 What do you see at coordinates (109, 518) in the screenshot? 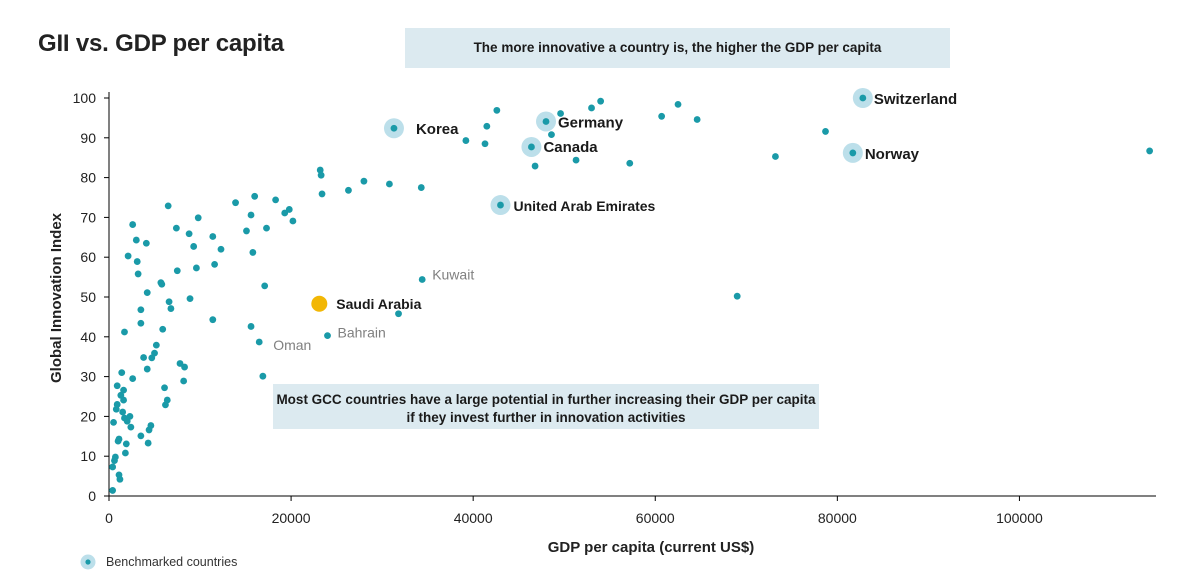
I see `x-tick-label: 0` at bounding box center [109, 518].